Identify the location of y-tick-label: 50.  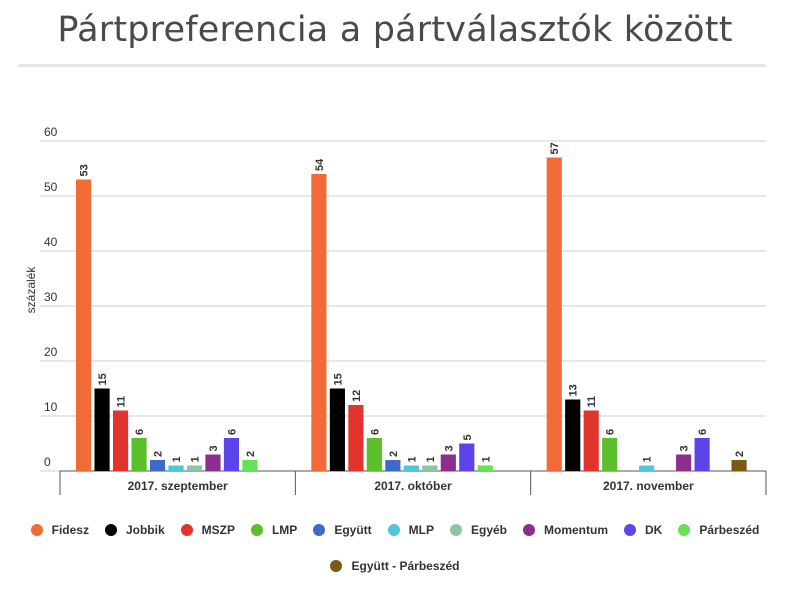
(51, 187).